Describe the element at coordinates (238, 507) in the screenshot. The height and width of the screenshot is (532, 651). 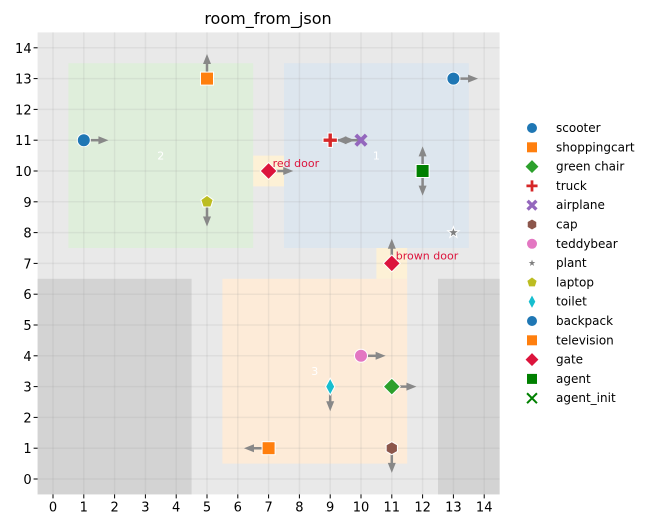
I see `x-tick-label: 6` at that location.